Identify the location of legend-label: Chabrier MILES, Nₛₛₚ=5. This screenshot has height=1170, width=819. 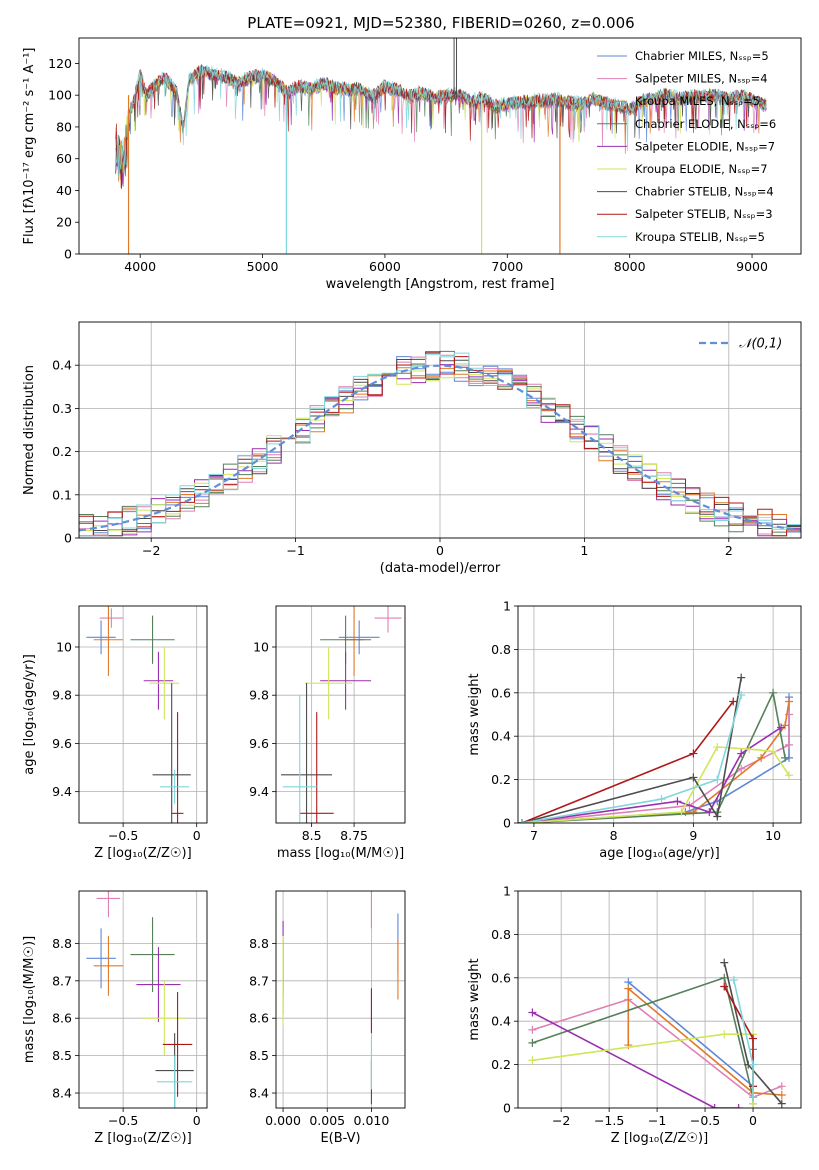
(702, 56).